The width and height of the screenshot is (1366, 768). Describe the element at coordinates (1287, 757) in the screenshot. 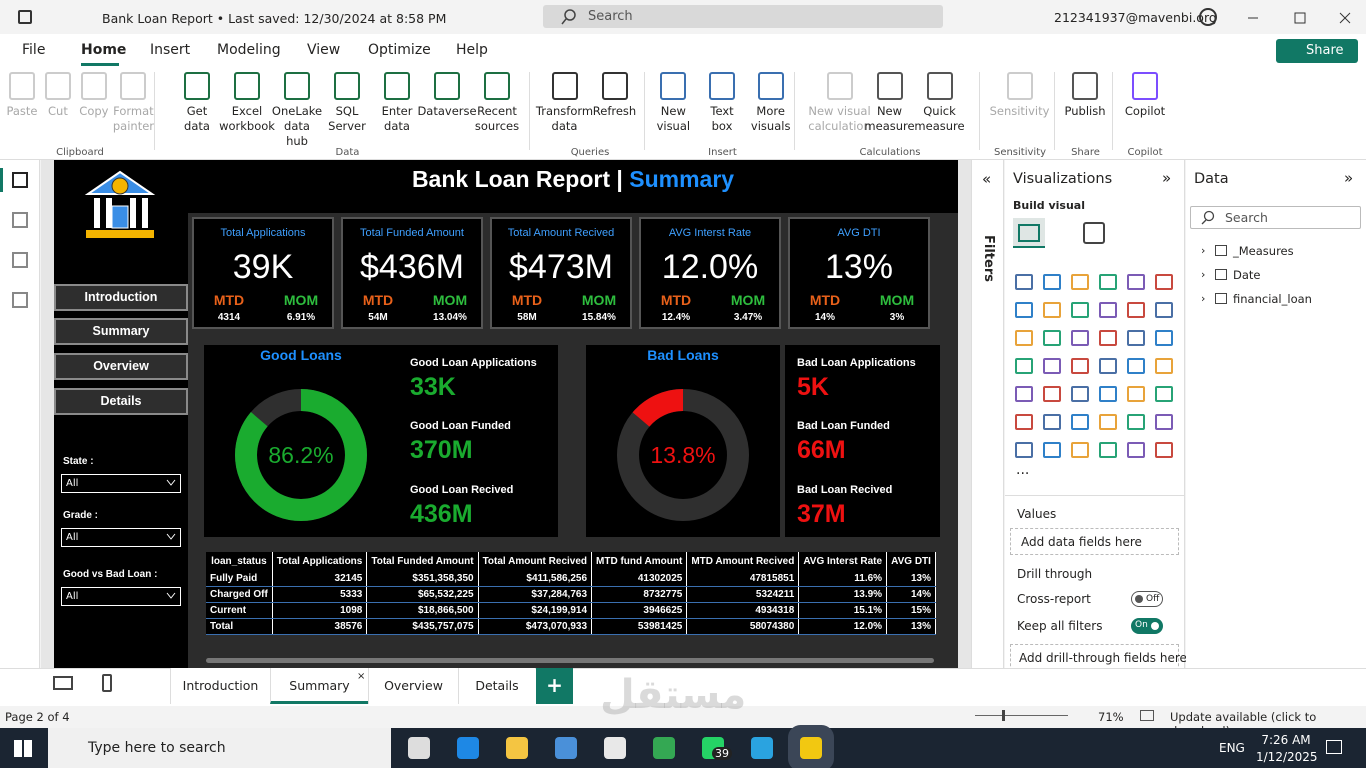

I see `clock-date: 1/12/2025` at that location.